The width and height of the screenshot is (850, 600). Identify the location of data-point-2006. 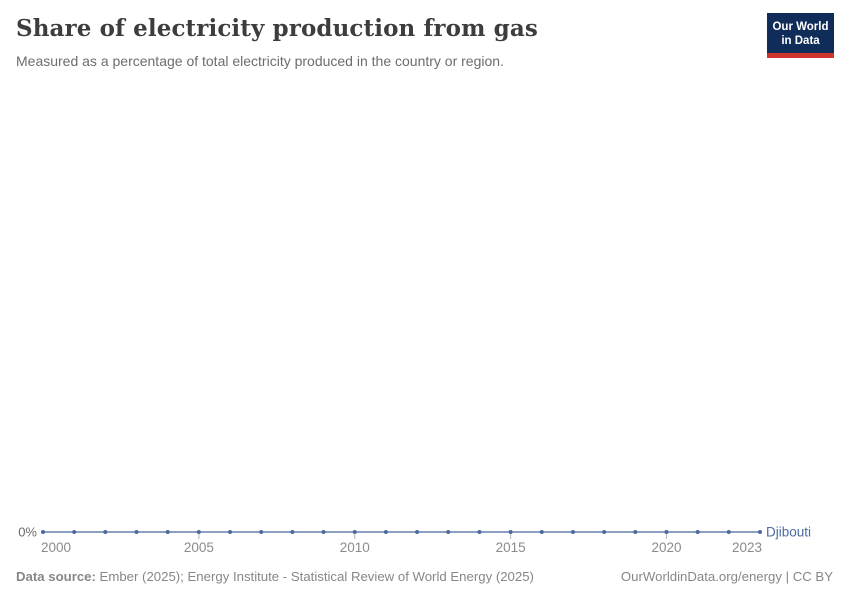
(230, 532).